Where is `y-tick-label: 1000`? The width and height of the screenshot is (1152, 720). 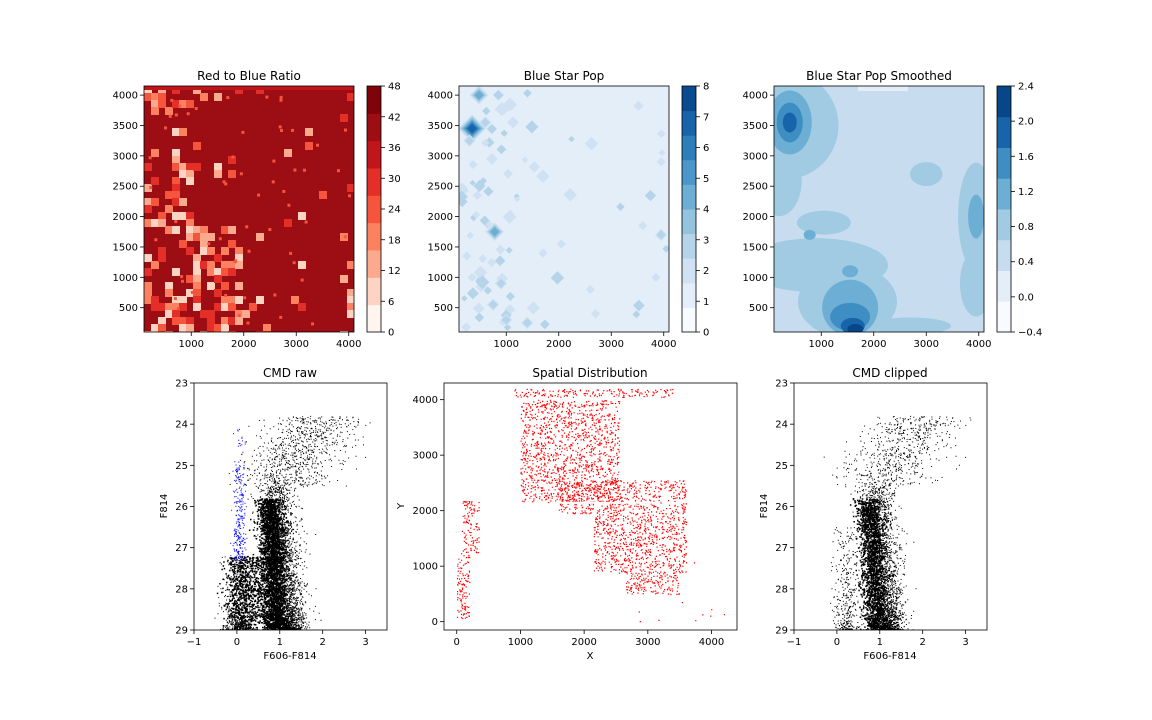
y-tick-label: 1000 is located at coordinates (440, 278).